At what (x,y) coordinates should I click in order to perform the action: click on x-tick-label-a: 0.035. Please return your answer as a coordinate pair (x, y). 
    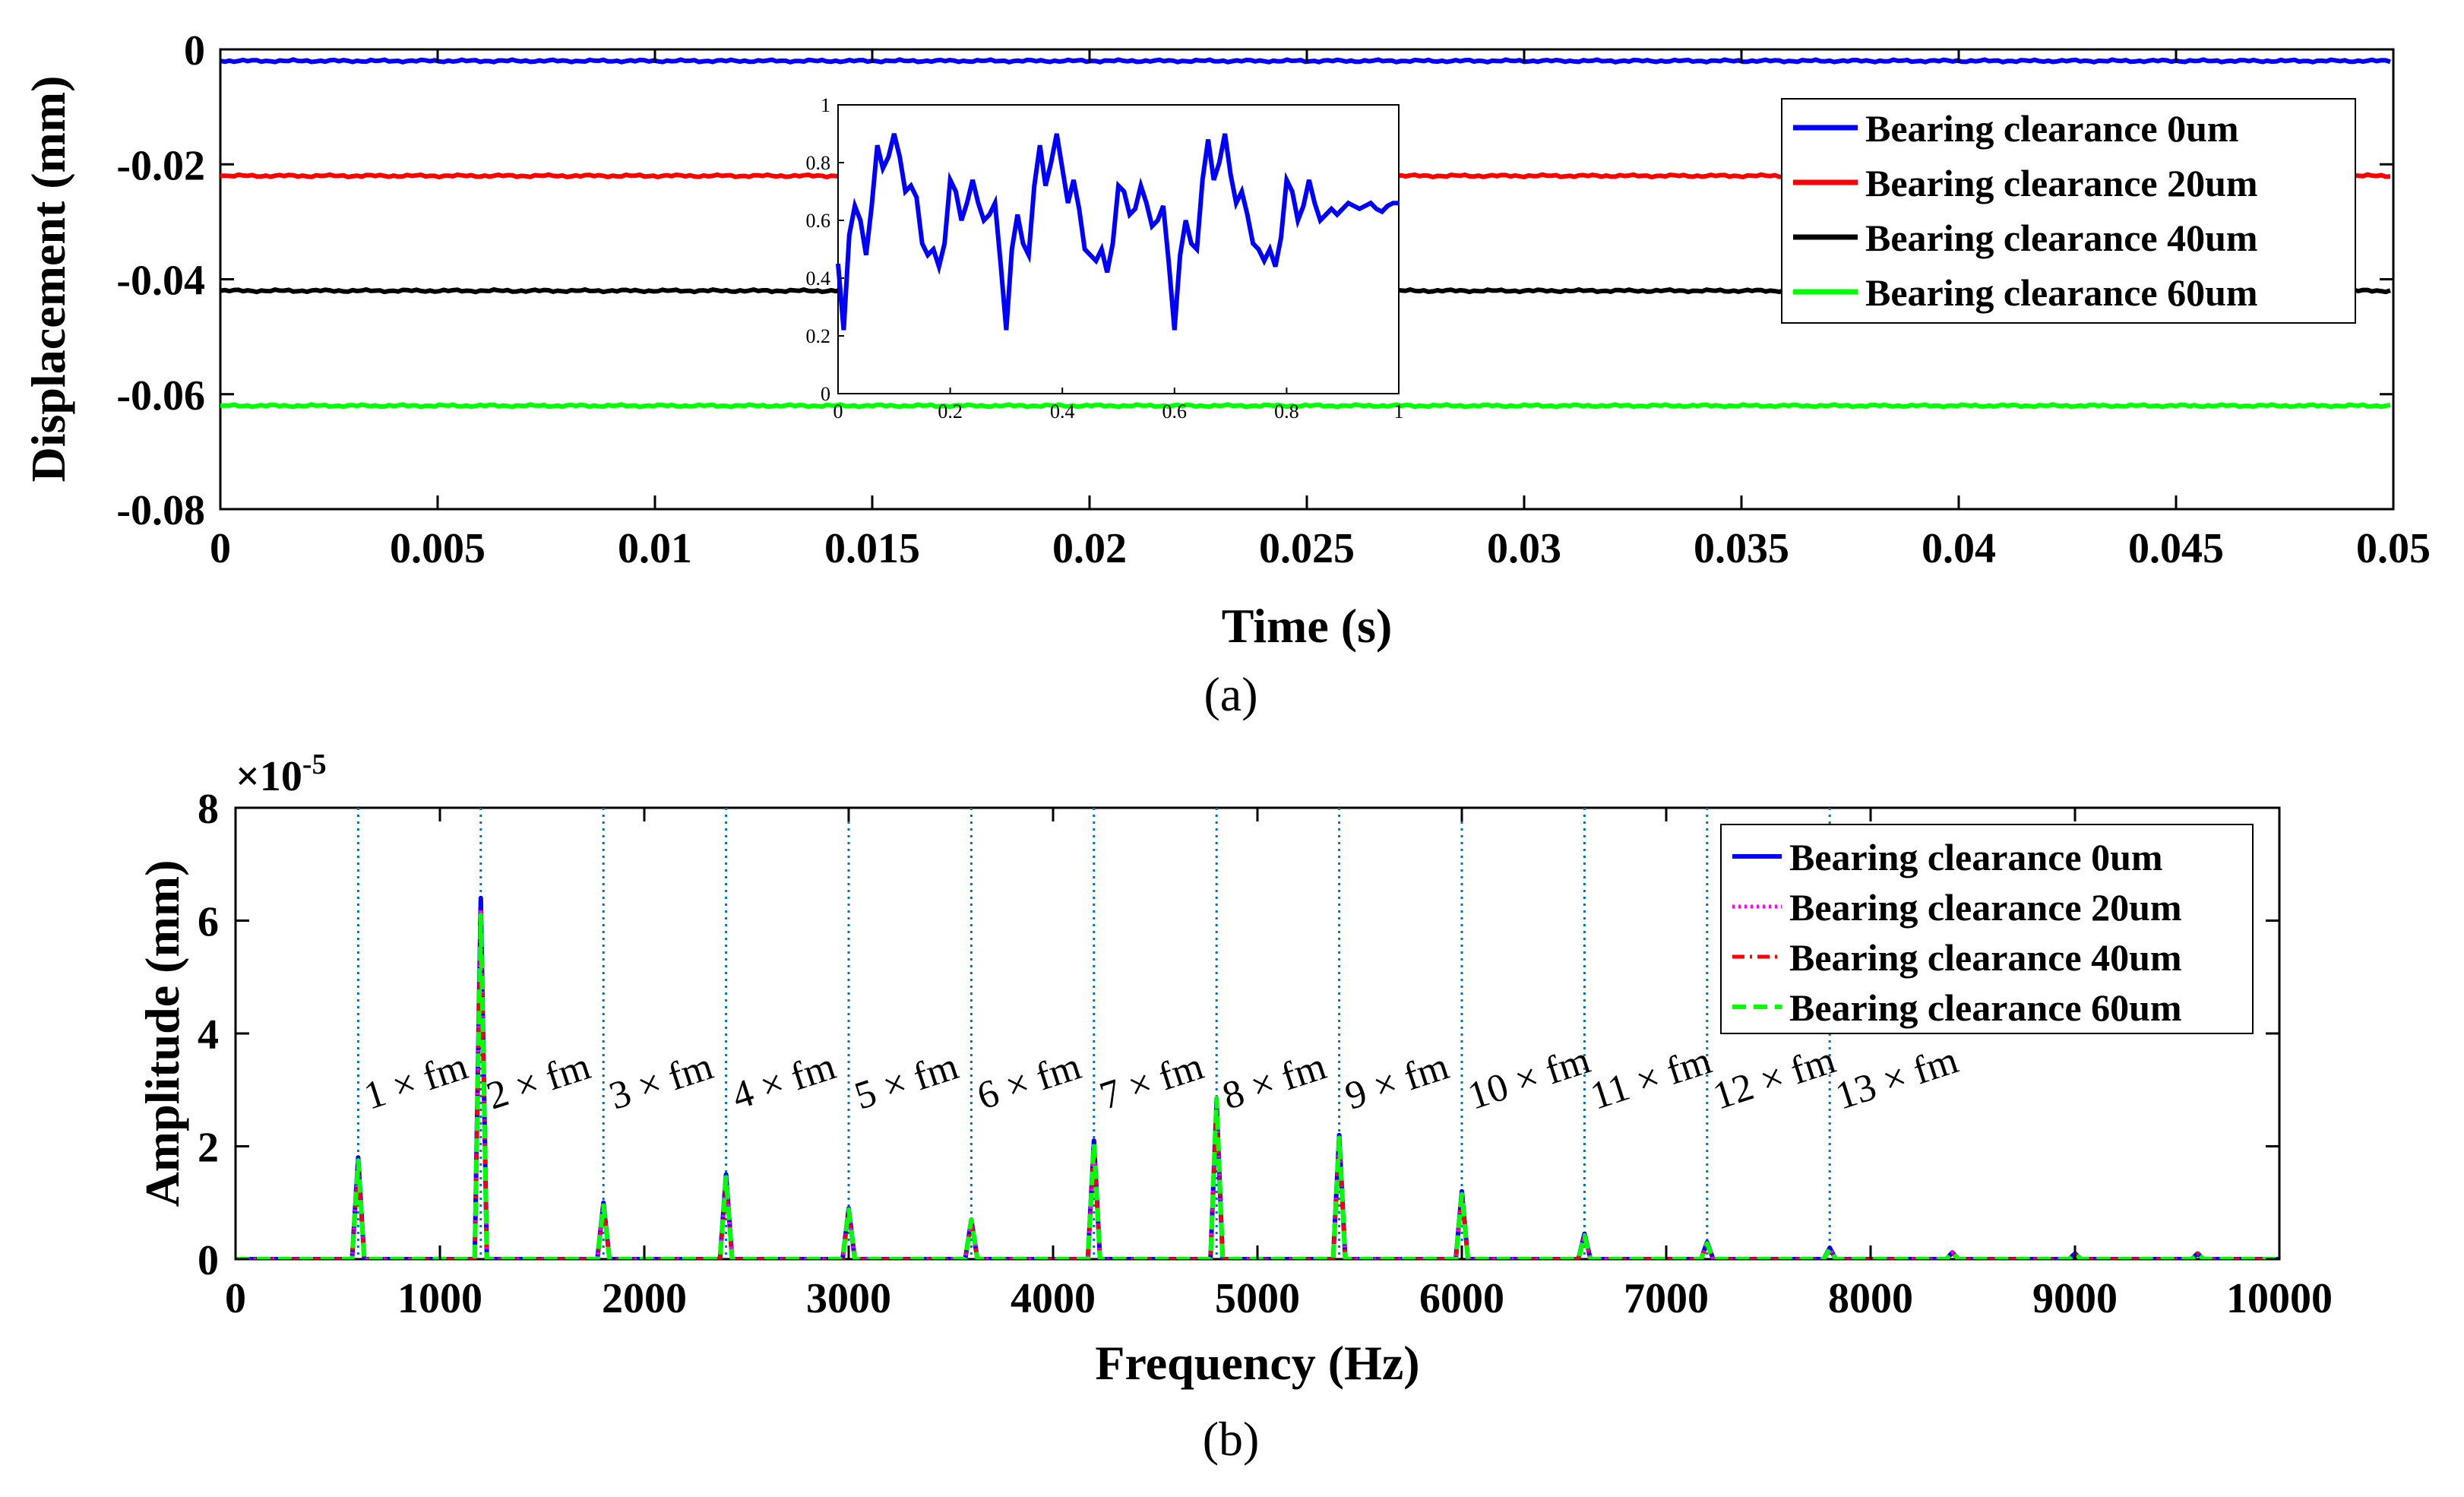
    Looking at the image, I should click on (1741, 548).